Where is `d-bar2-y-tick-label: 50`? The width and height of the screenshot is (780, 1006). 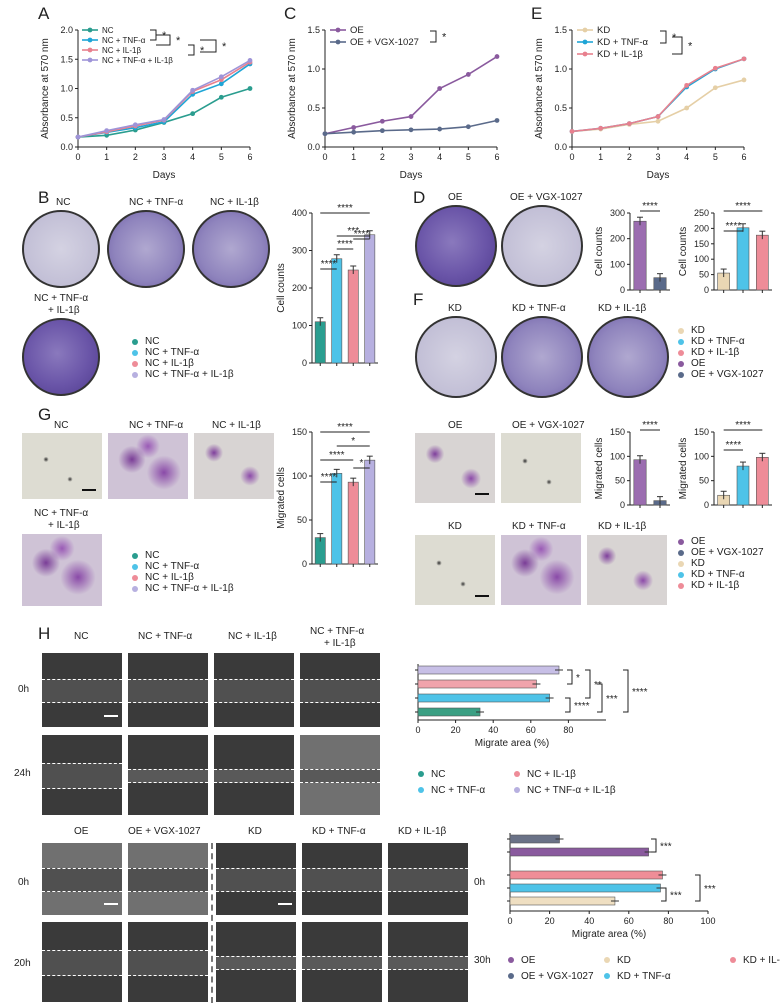
d-bar2-y-tick-label: 50 is located at coordinates (704, 275).